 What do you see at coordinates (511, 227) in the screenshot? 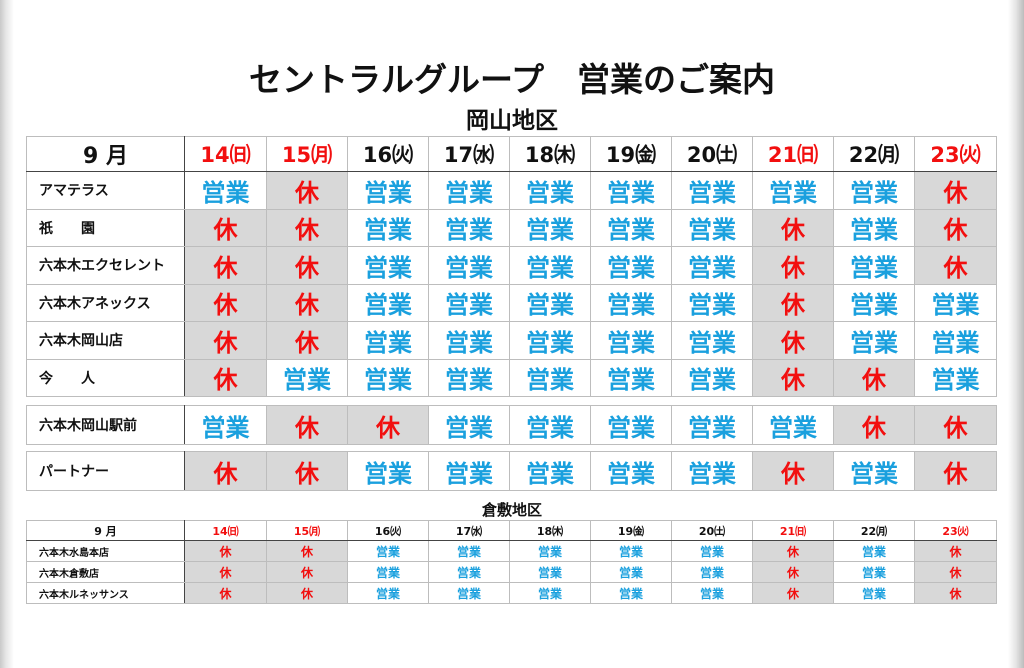
I see `store-row: 祇 園休休営業 営業 営業 営業 営業休営業休` at bounding box center [511, 227].